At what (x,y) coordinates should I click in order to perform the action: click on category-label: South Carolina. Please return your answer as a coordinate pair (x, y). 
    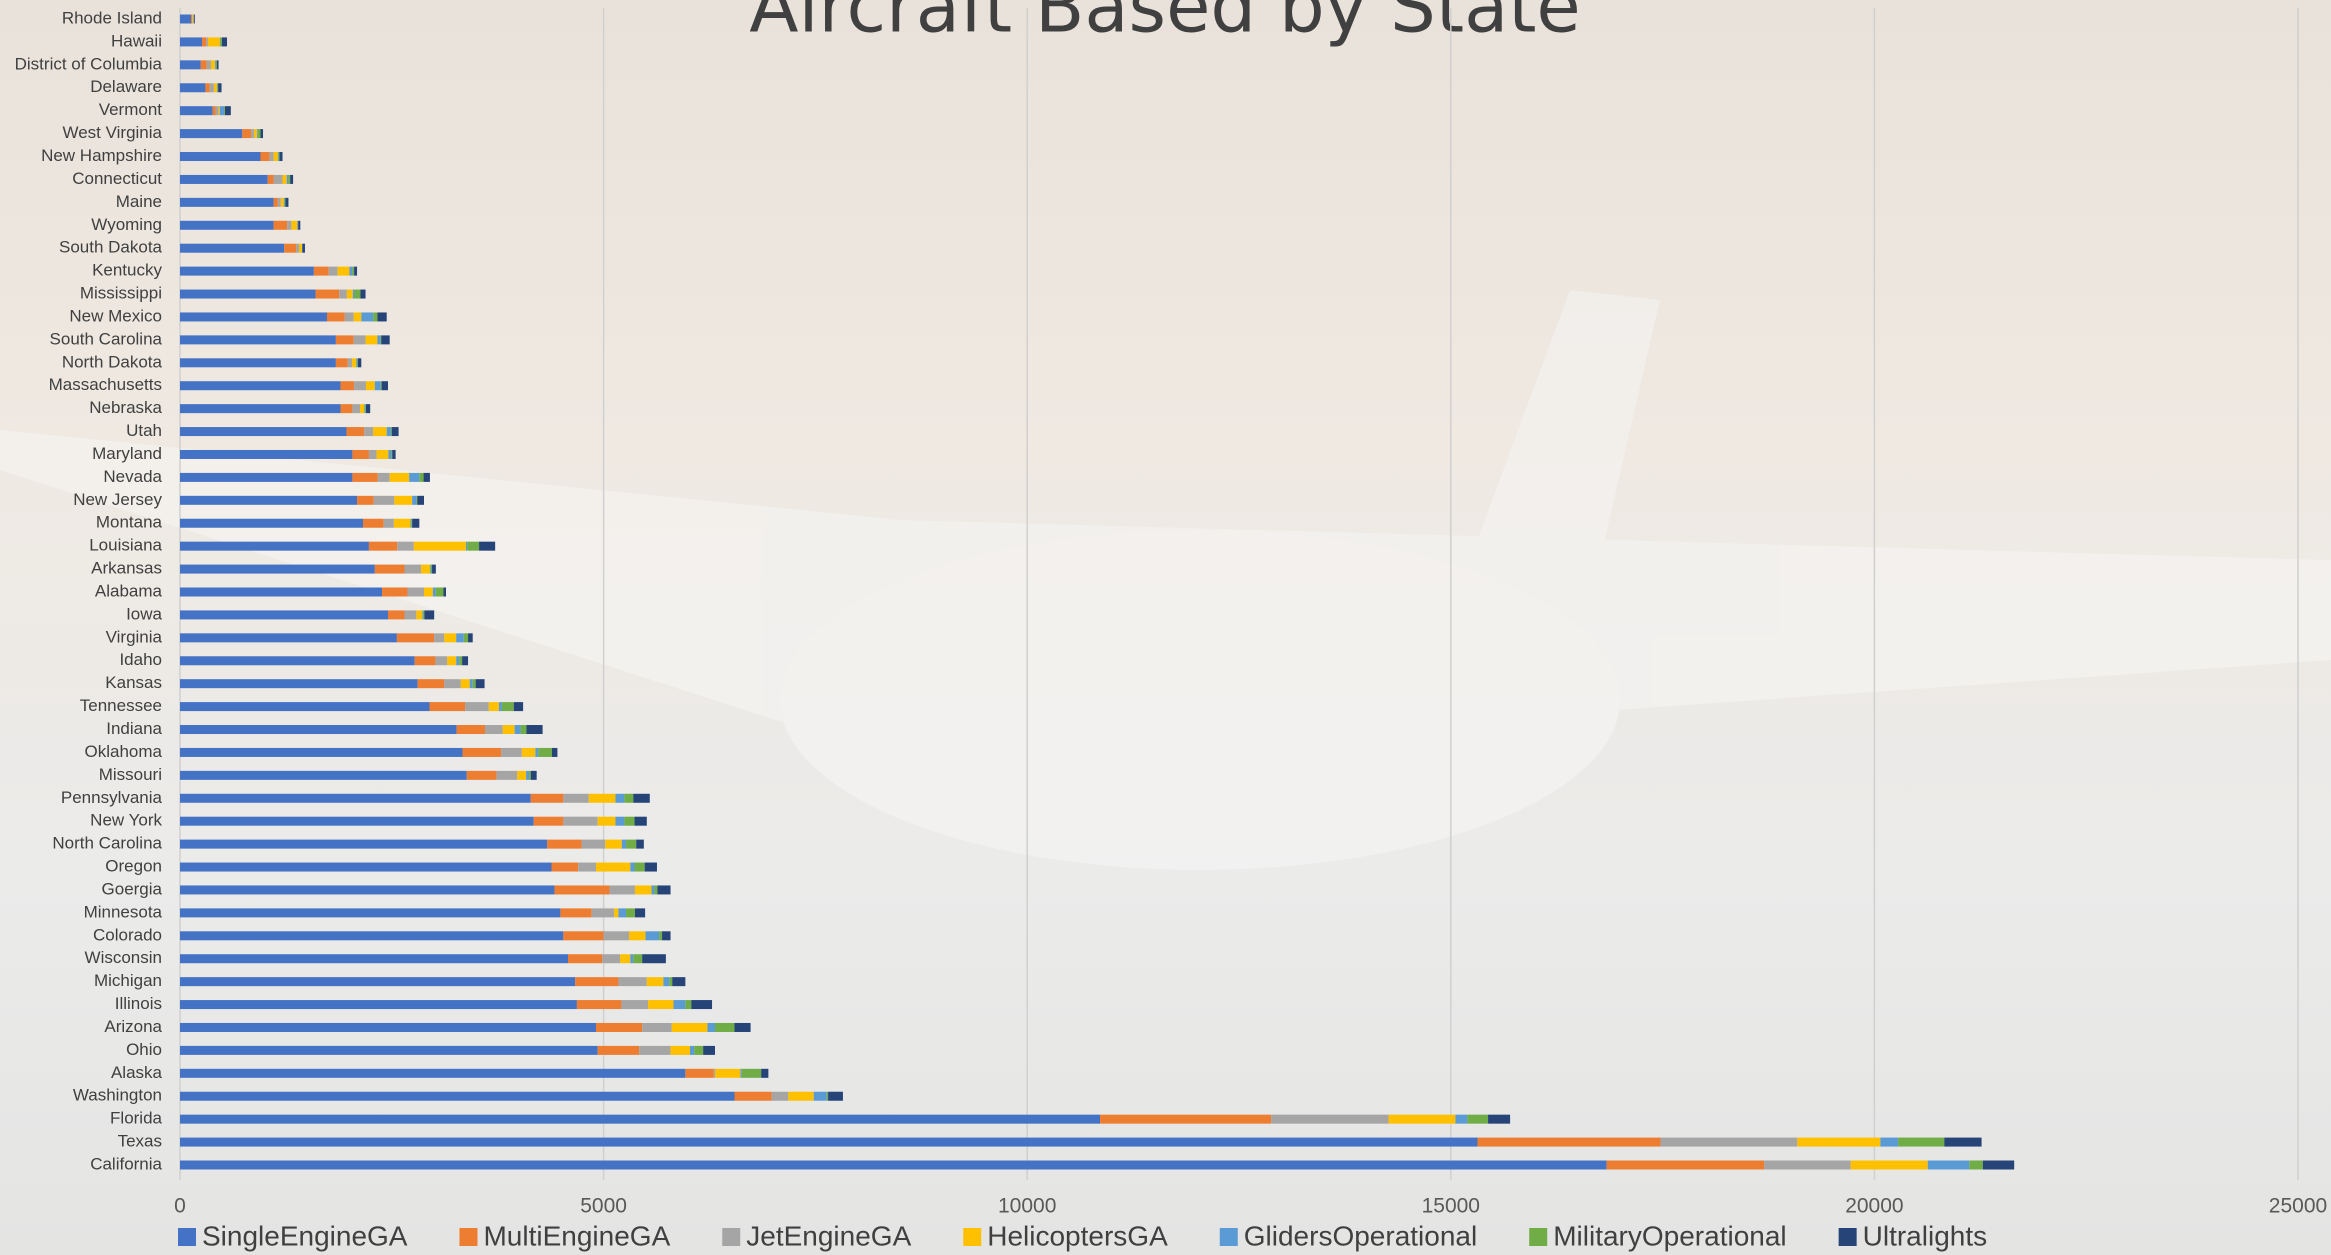
    Looking at the image, I should click on (106, 338).